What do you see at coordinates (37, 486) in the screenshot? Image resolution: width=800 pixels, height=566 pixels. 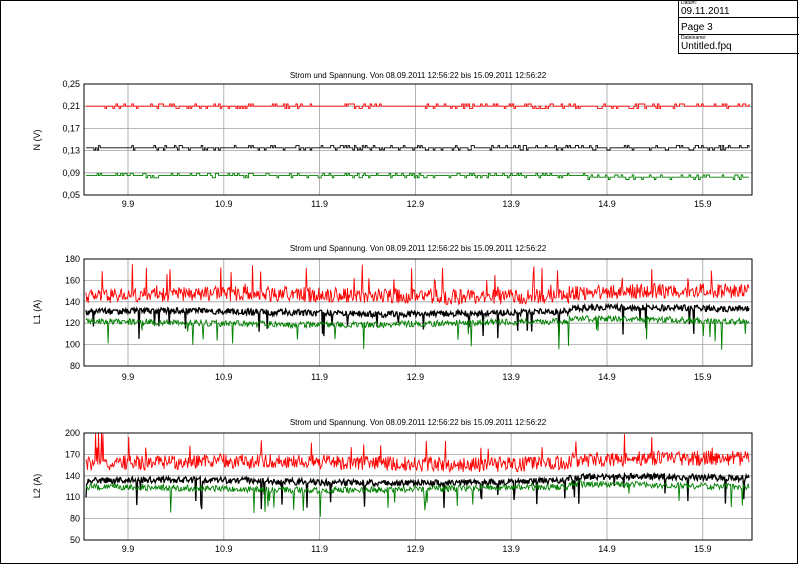 I see `y-axis-label: L2 (A)` at bounding box center [37, 486].